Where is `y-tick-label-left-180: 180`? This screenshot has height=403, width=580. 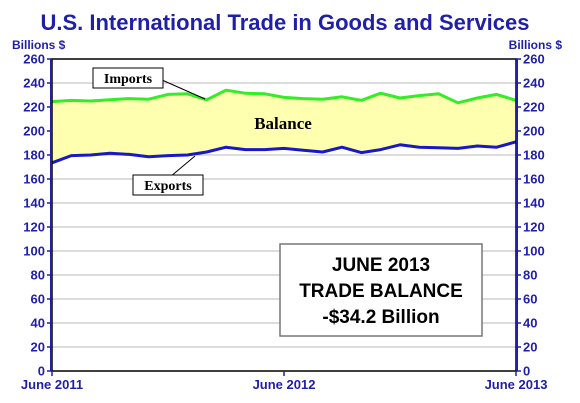
y-tick-label-left-180: 180 is located at coordinates (34, 155).